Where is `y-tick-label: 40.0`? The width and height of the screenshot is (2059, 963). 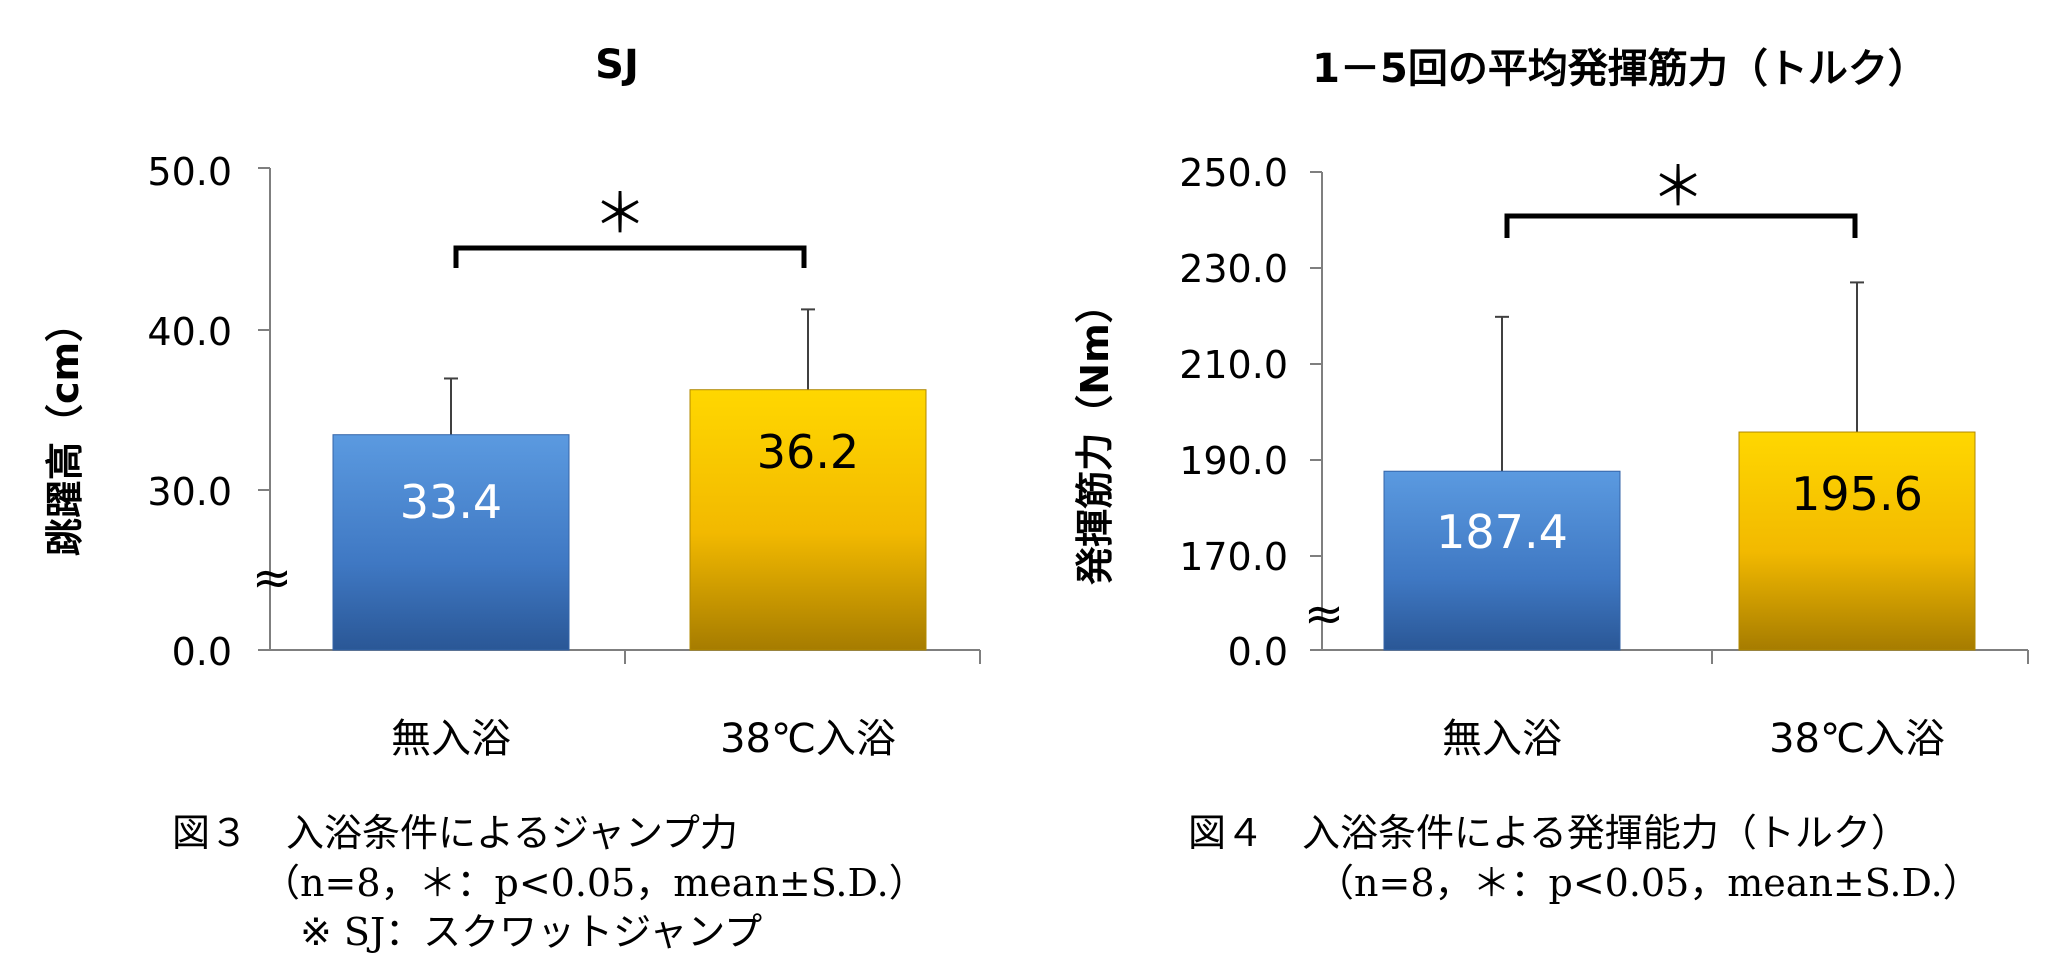 y-tick-label: 40.0 is located at coordinates (189, 332).